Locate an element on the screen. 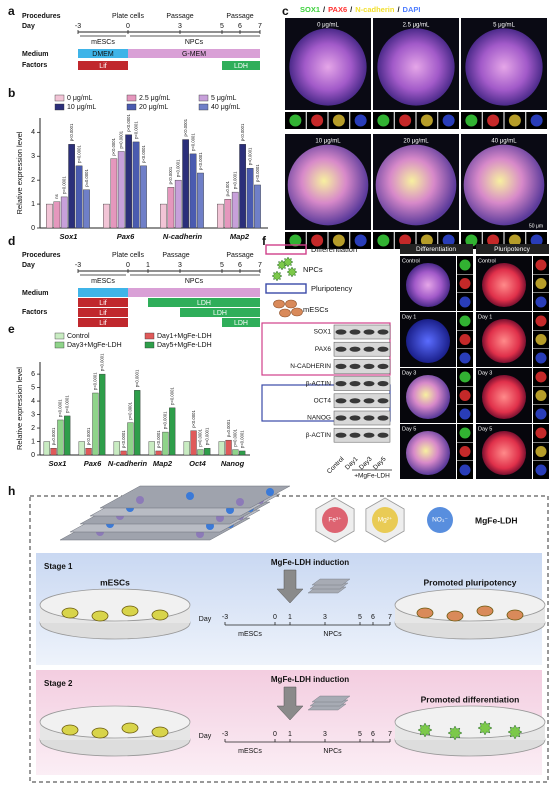 Image resolution: width=553 pixels, height=788 pixels. legend-label: Day5+MgFe-LDH is located at coordinates (184, 345).